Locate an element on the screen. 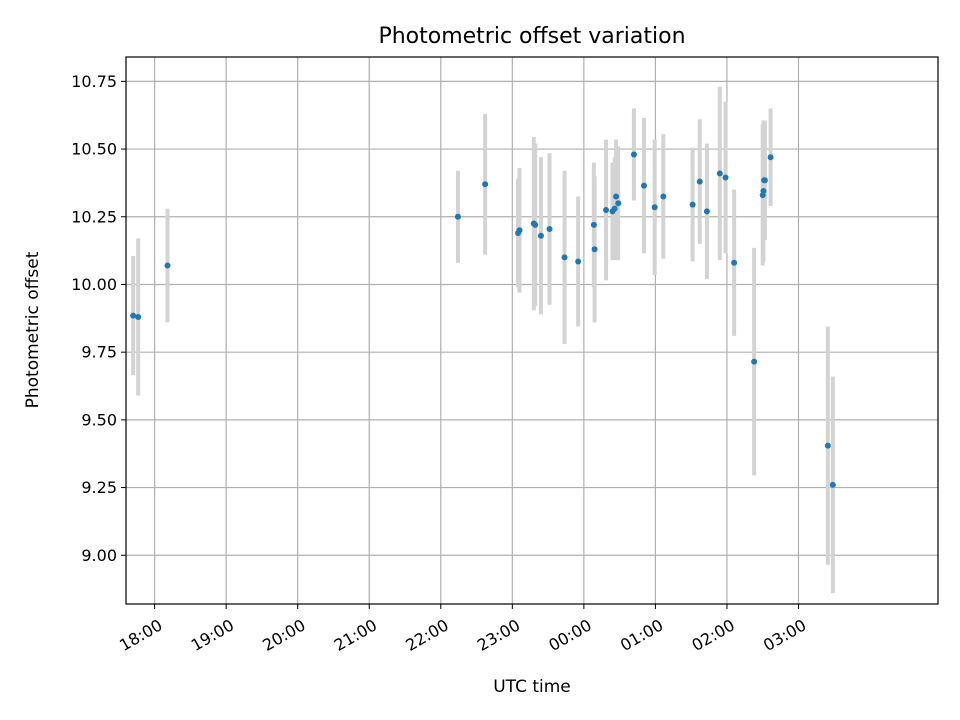 This screenshot has height=720, width=960. x-tick-label: 23:00 is located at coordinates (498, 635).